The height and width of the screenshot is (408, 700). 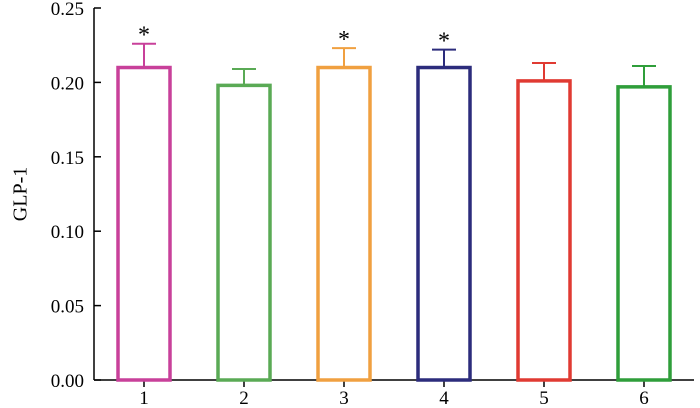 I want to click on y-tick-label: 0.25, so click(x=67, y=10).